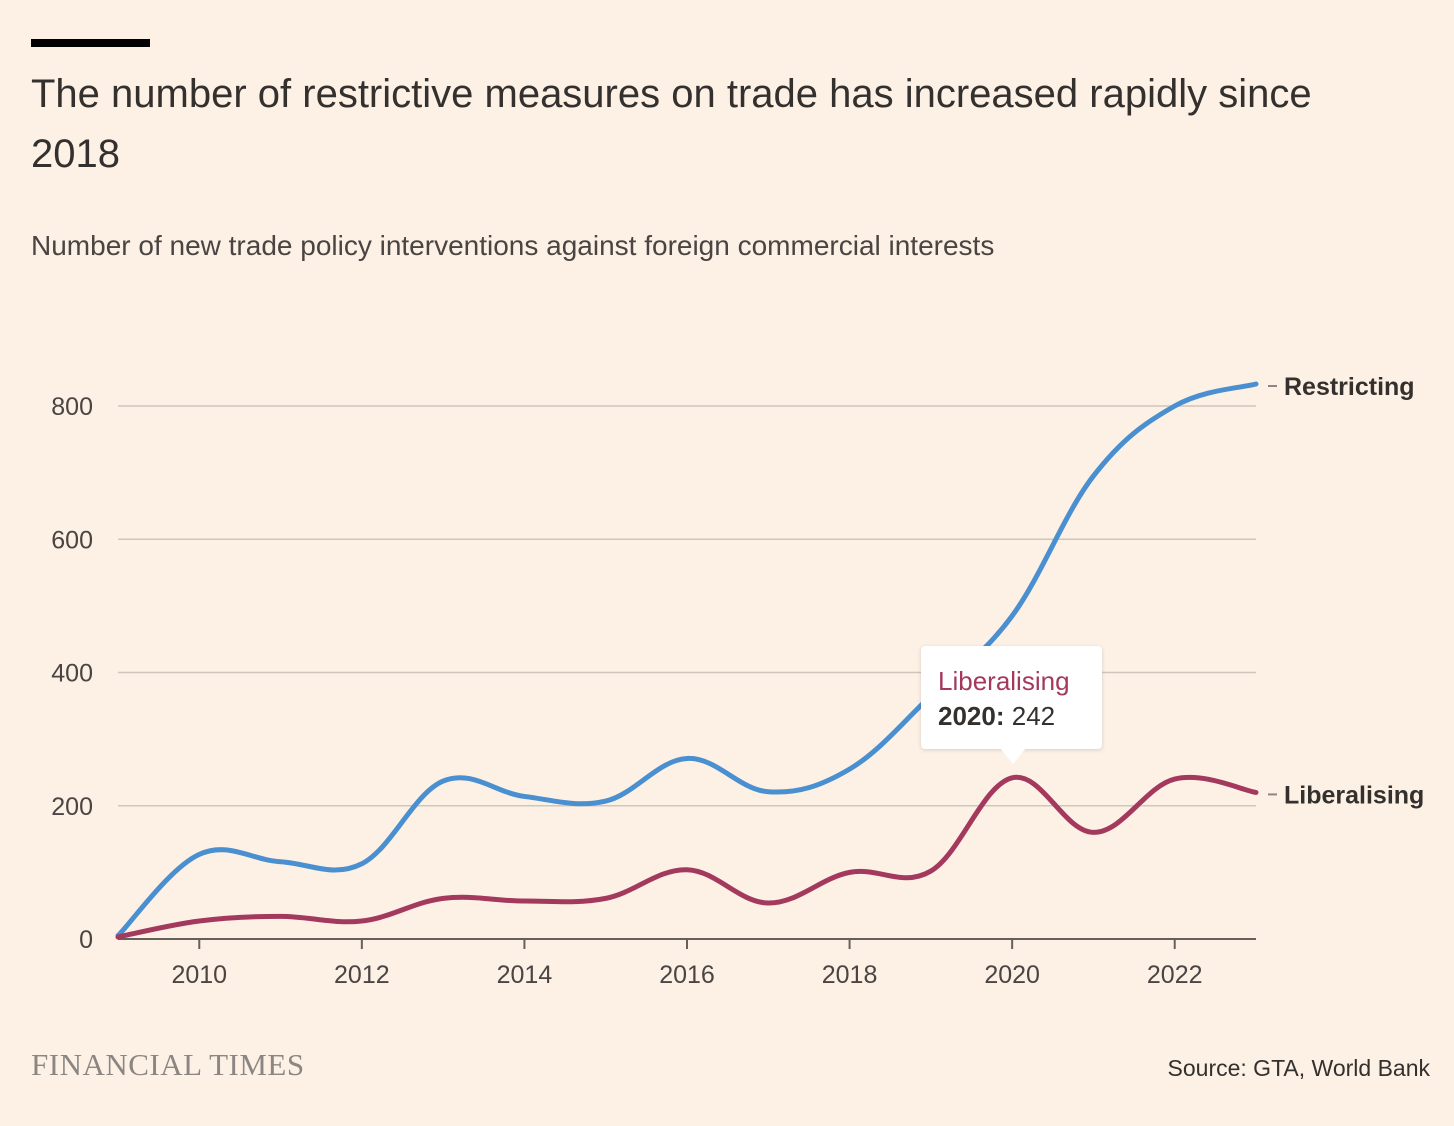 This screenshot has height=1126, width=1454. What do you see at coordinates (1175, 975) in the screenshot?
I see `x-tick-label-2022: 2022` at bounding box center [1175, 975].